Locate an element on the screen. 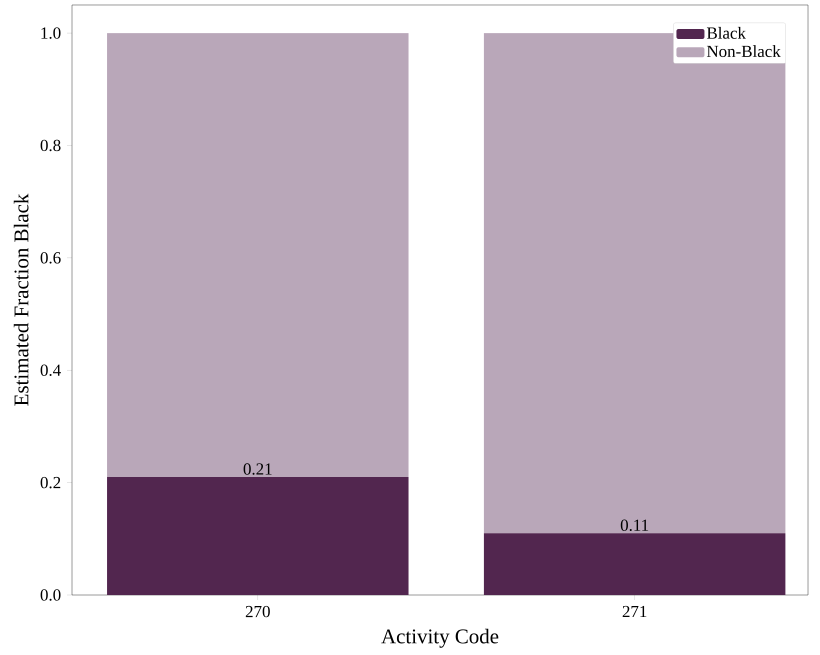 The width and height of the screenshot is (820, 655). y-tick-label: 0.0 is located at coordinates (50, 595).